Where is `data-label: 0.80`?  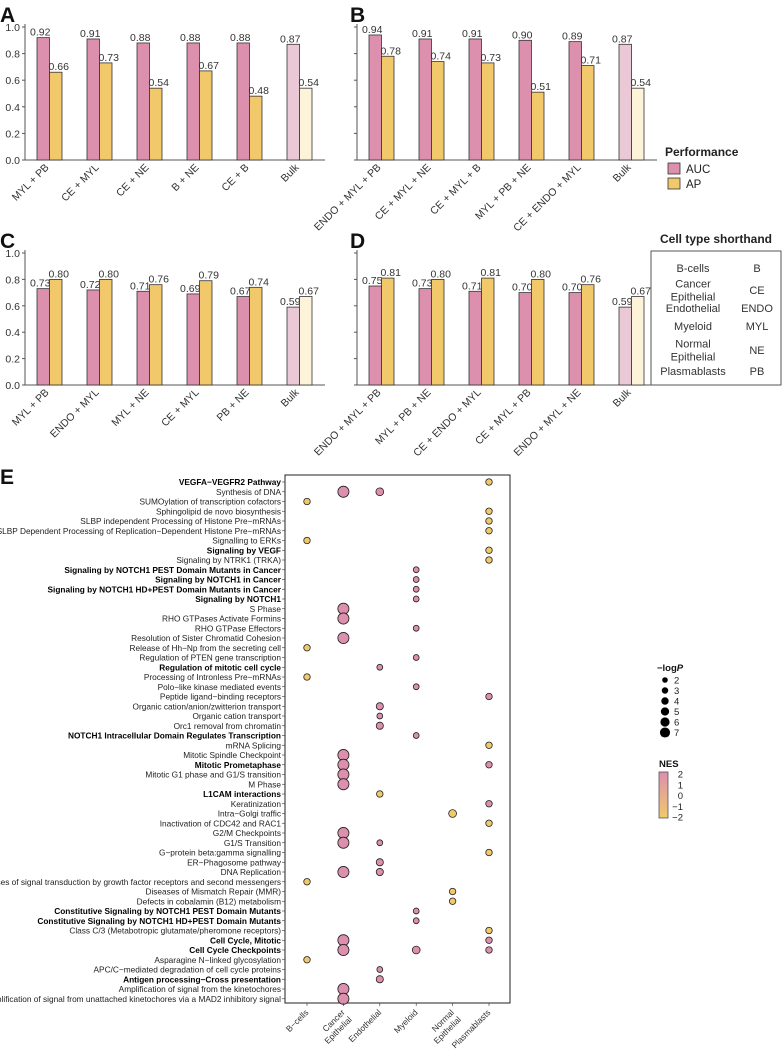 data-label: 0.80 is located at coordinates (541, 274).